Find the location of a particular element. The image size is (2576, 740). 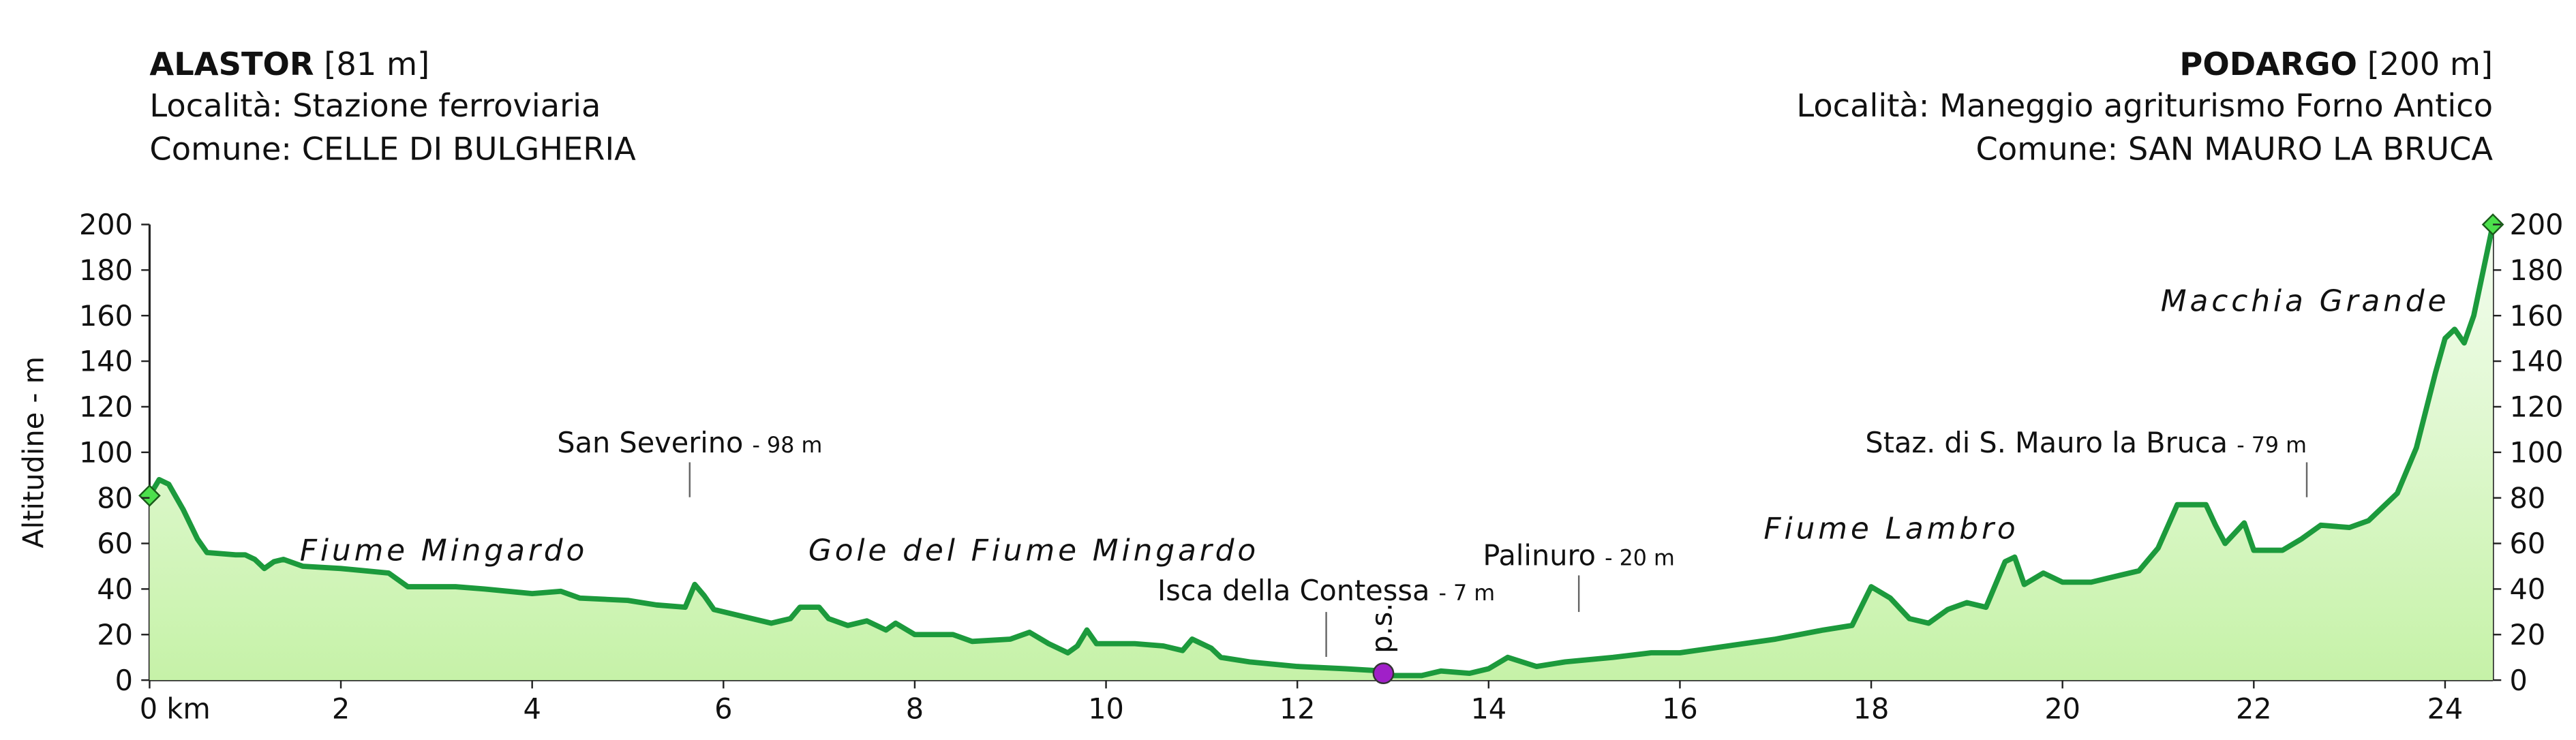

end-elevation: [200 m] is located at coordinates (2430, 64).